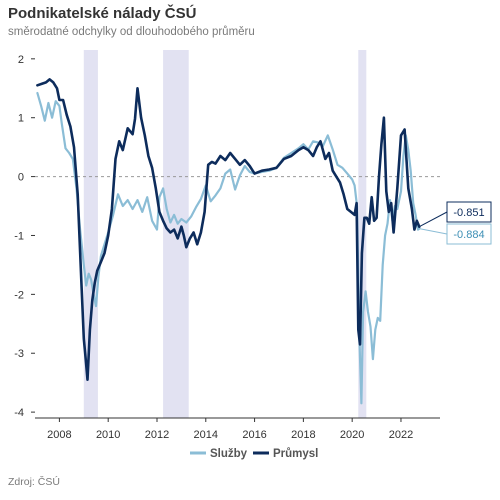 The width and height of the screenshot is (500, 500). Describe the element at coordinates (21, 178) in the screenshot. I see `y-tick-label: 0` at that location.